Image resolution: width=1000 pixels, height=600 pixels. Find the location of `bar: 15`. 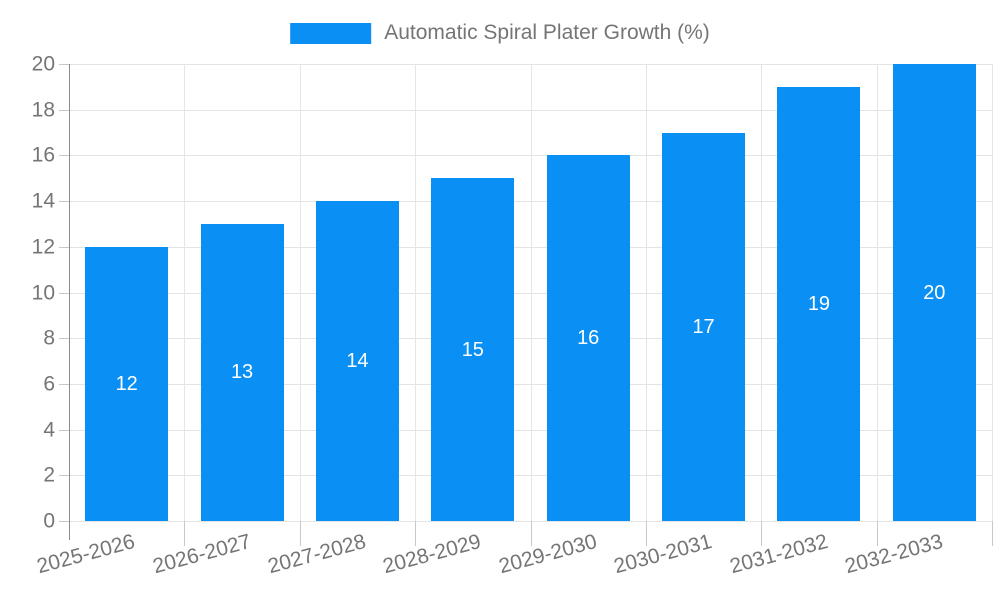

bar: 15 is located at coordinates (473, 349).